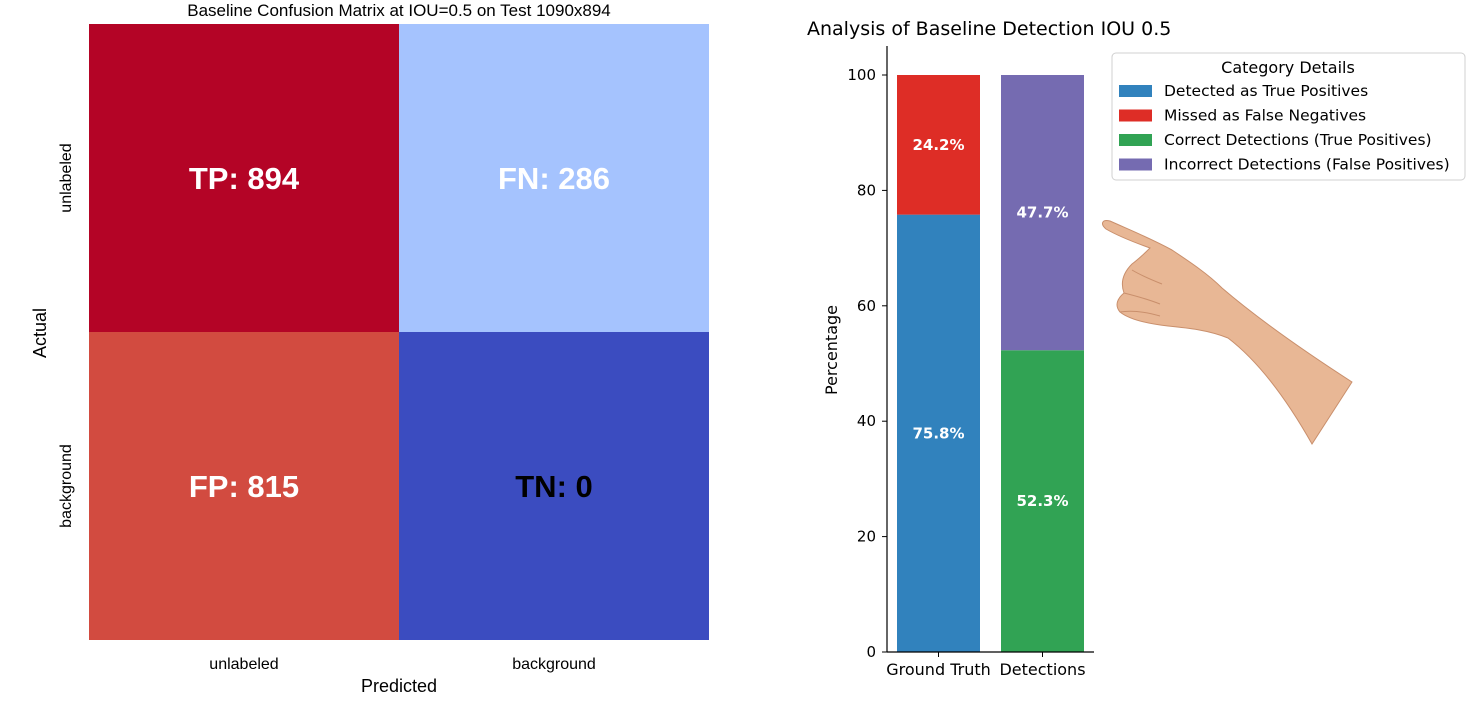 The image size is (1480, 708). What do you see at coordinates (861, 75) in the screenshot?
I see `y-tick-label: 100` at bounding box center [861, 75].